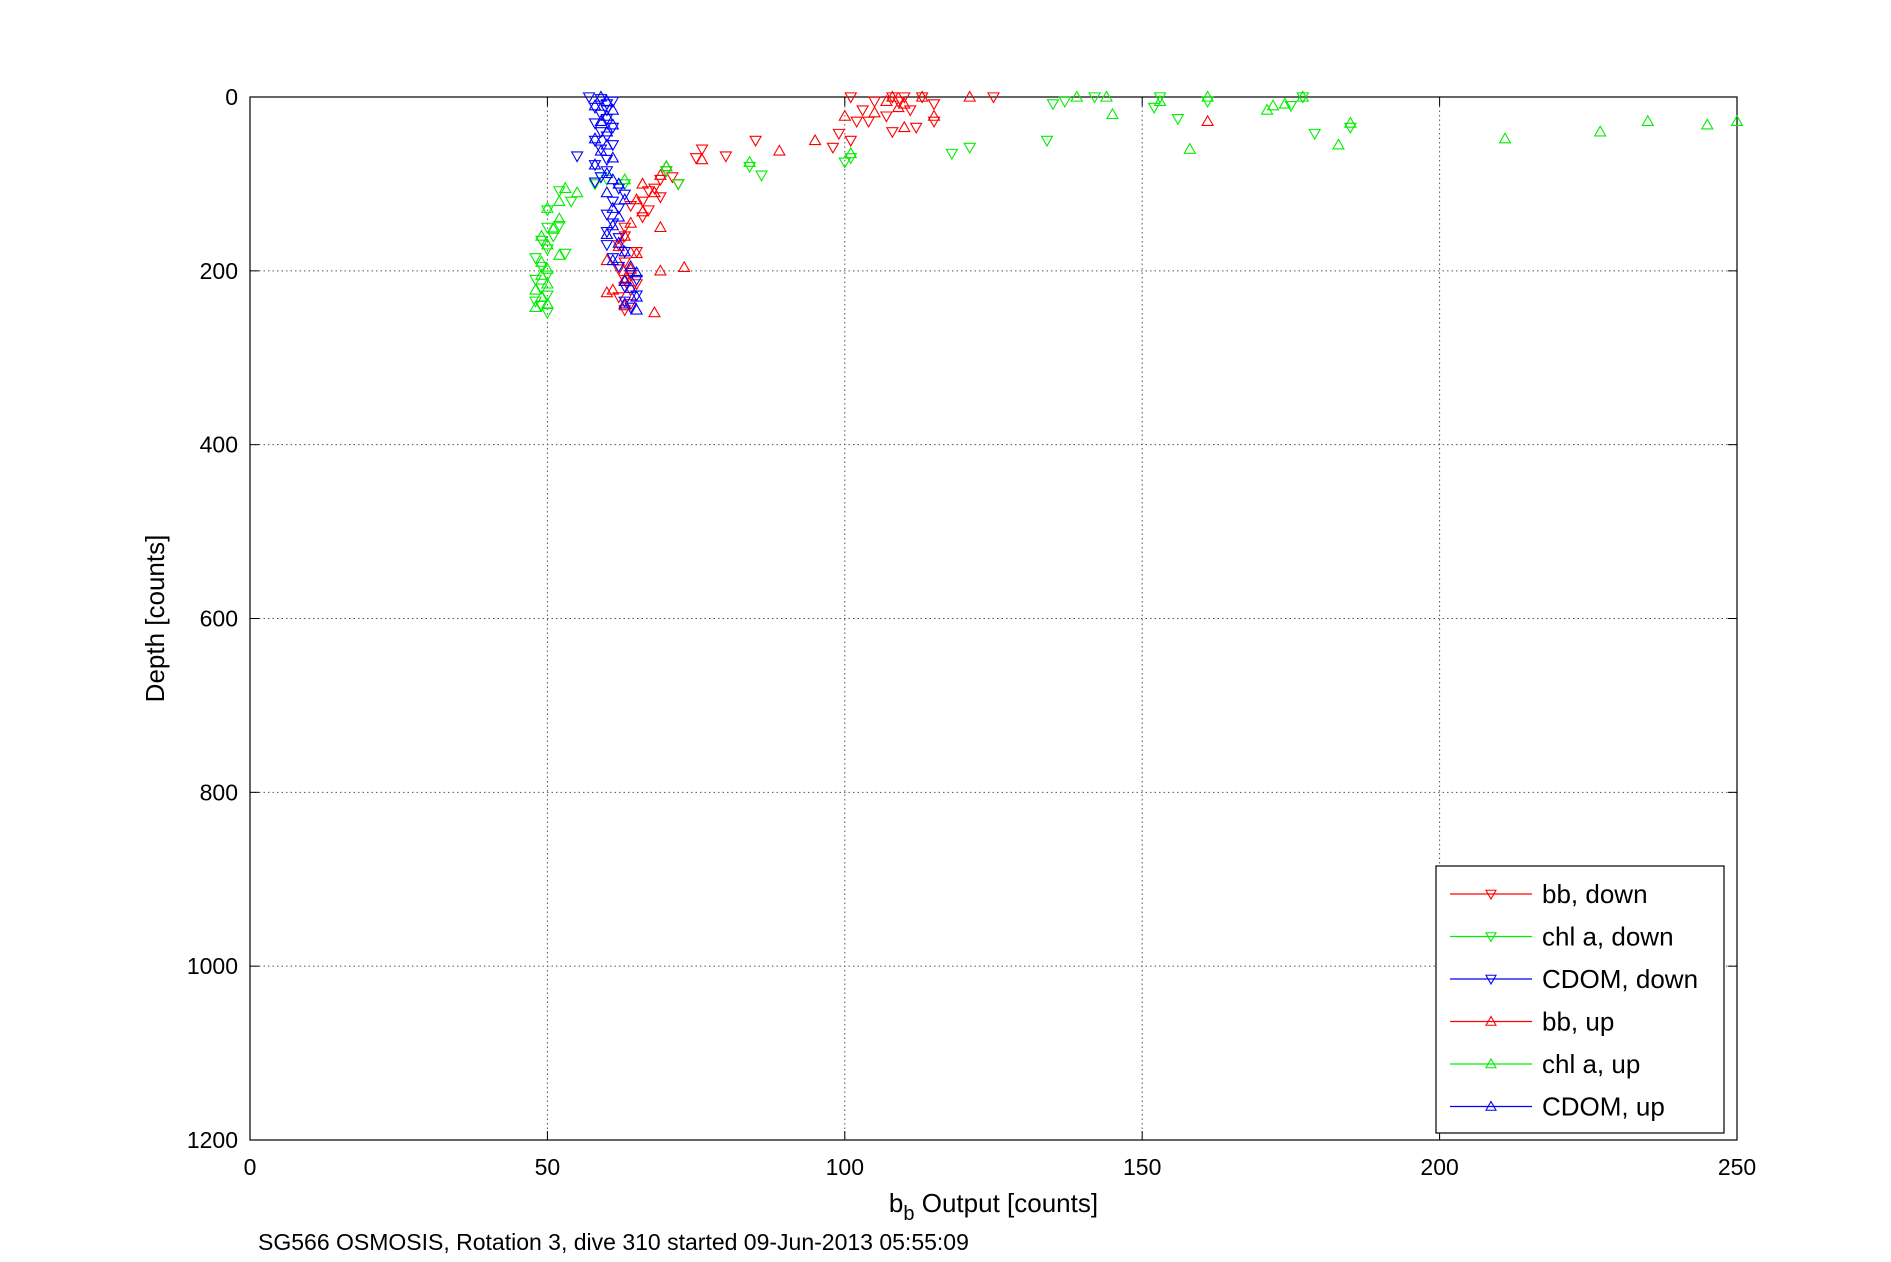  Describe the element at coordinates (1603, 1107) in the screenshot. I see `legend-label: CDOM, up` at that location.